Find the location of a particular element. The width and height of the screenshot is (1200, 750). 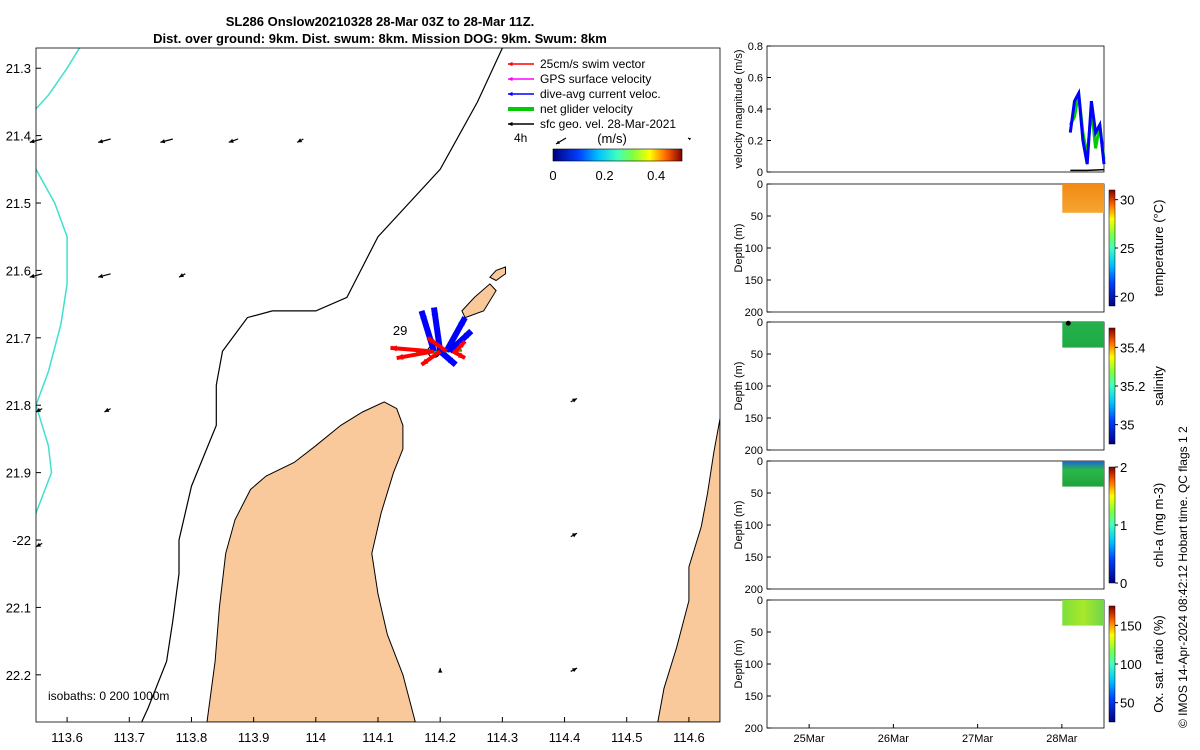

velocity-panel-frame is located at coordinates (935, 109).